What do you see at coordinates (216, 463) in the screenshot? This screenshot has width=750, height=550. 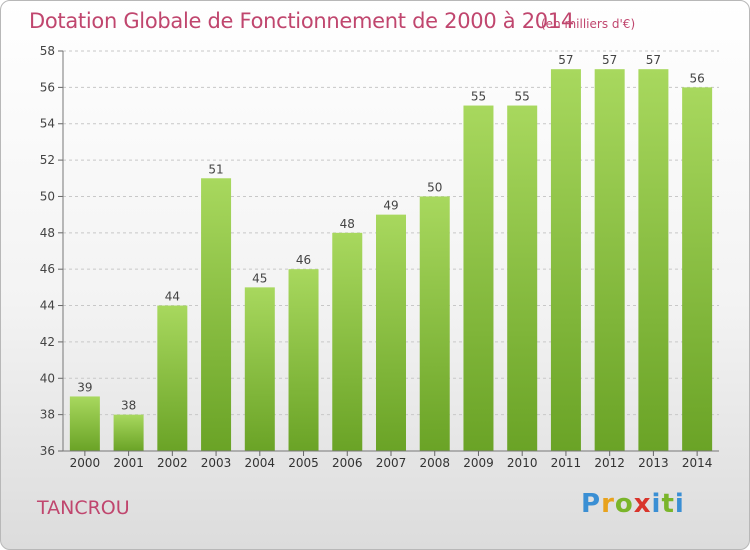 I see `x-tick-label: 2003` at bounding box center [216, 463].